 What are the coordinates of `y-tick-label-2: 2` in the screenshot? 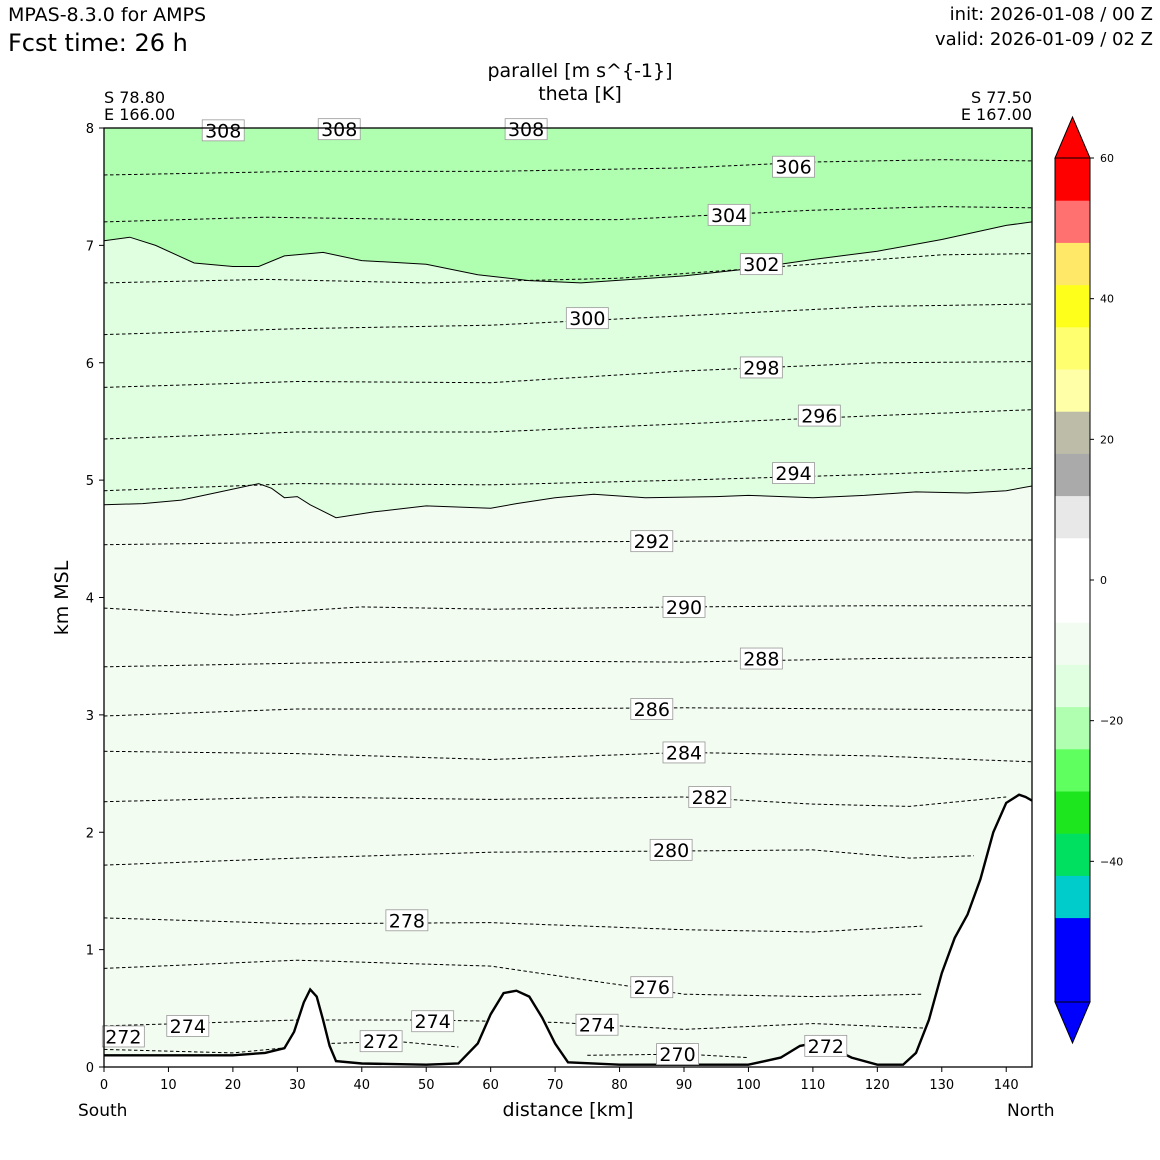 It's located at (90, 833).